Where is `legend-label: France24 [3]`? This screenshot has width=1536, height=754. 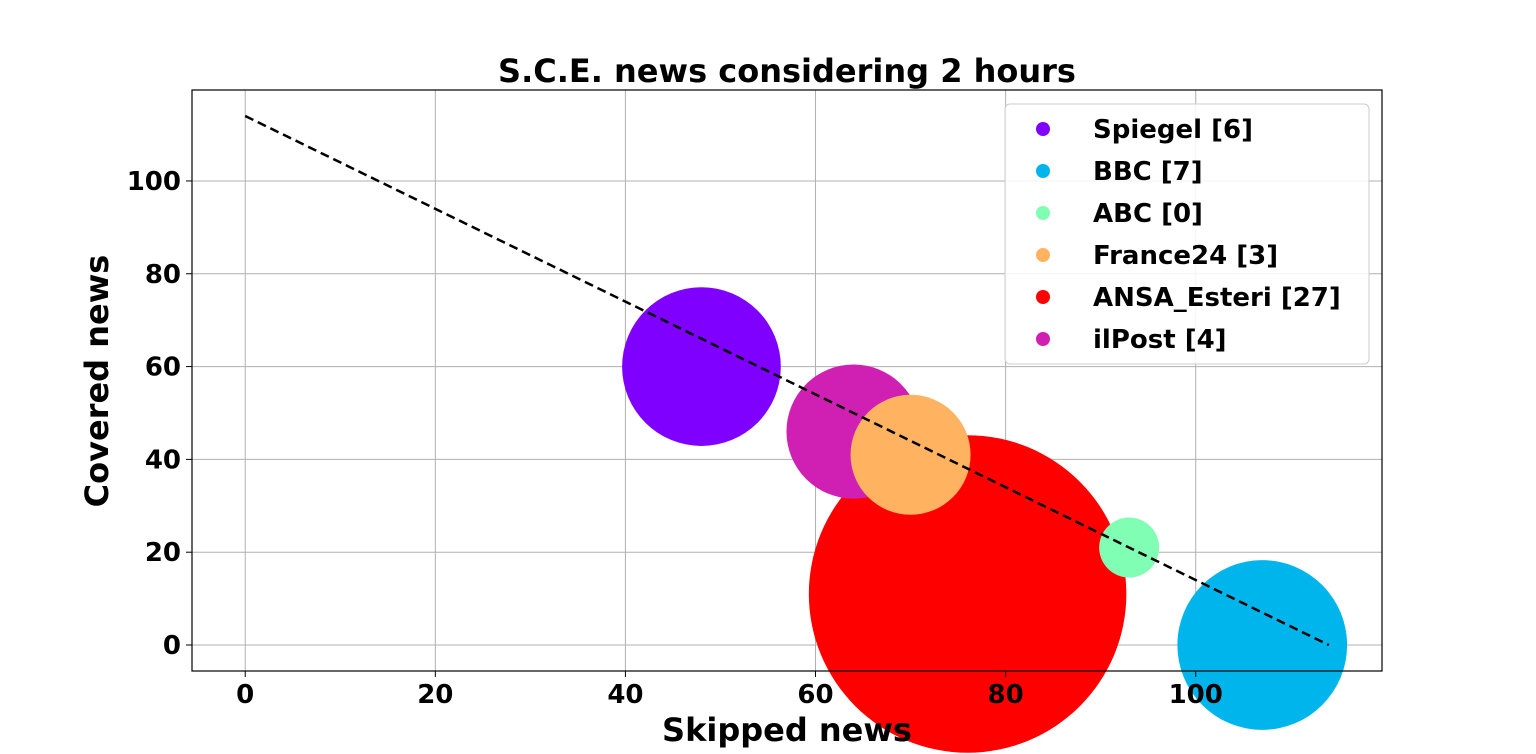
legend-label: France24 [3] is located at coordinates (1185, 256).